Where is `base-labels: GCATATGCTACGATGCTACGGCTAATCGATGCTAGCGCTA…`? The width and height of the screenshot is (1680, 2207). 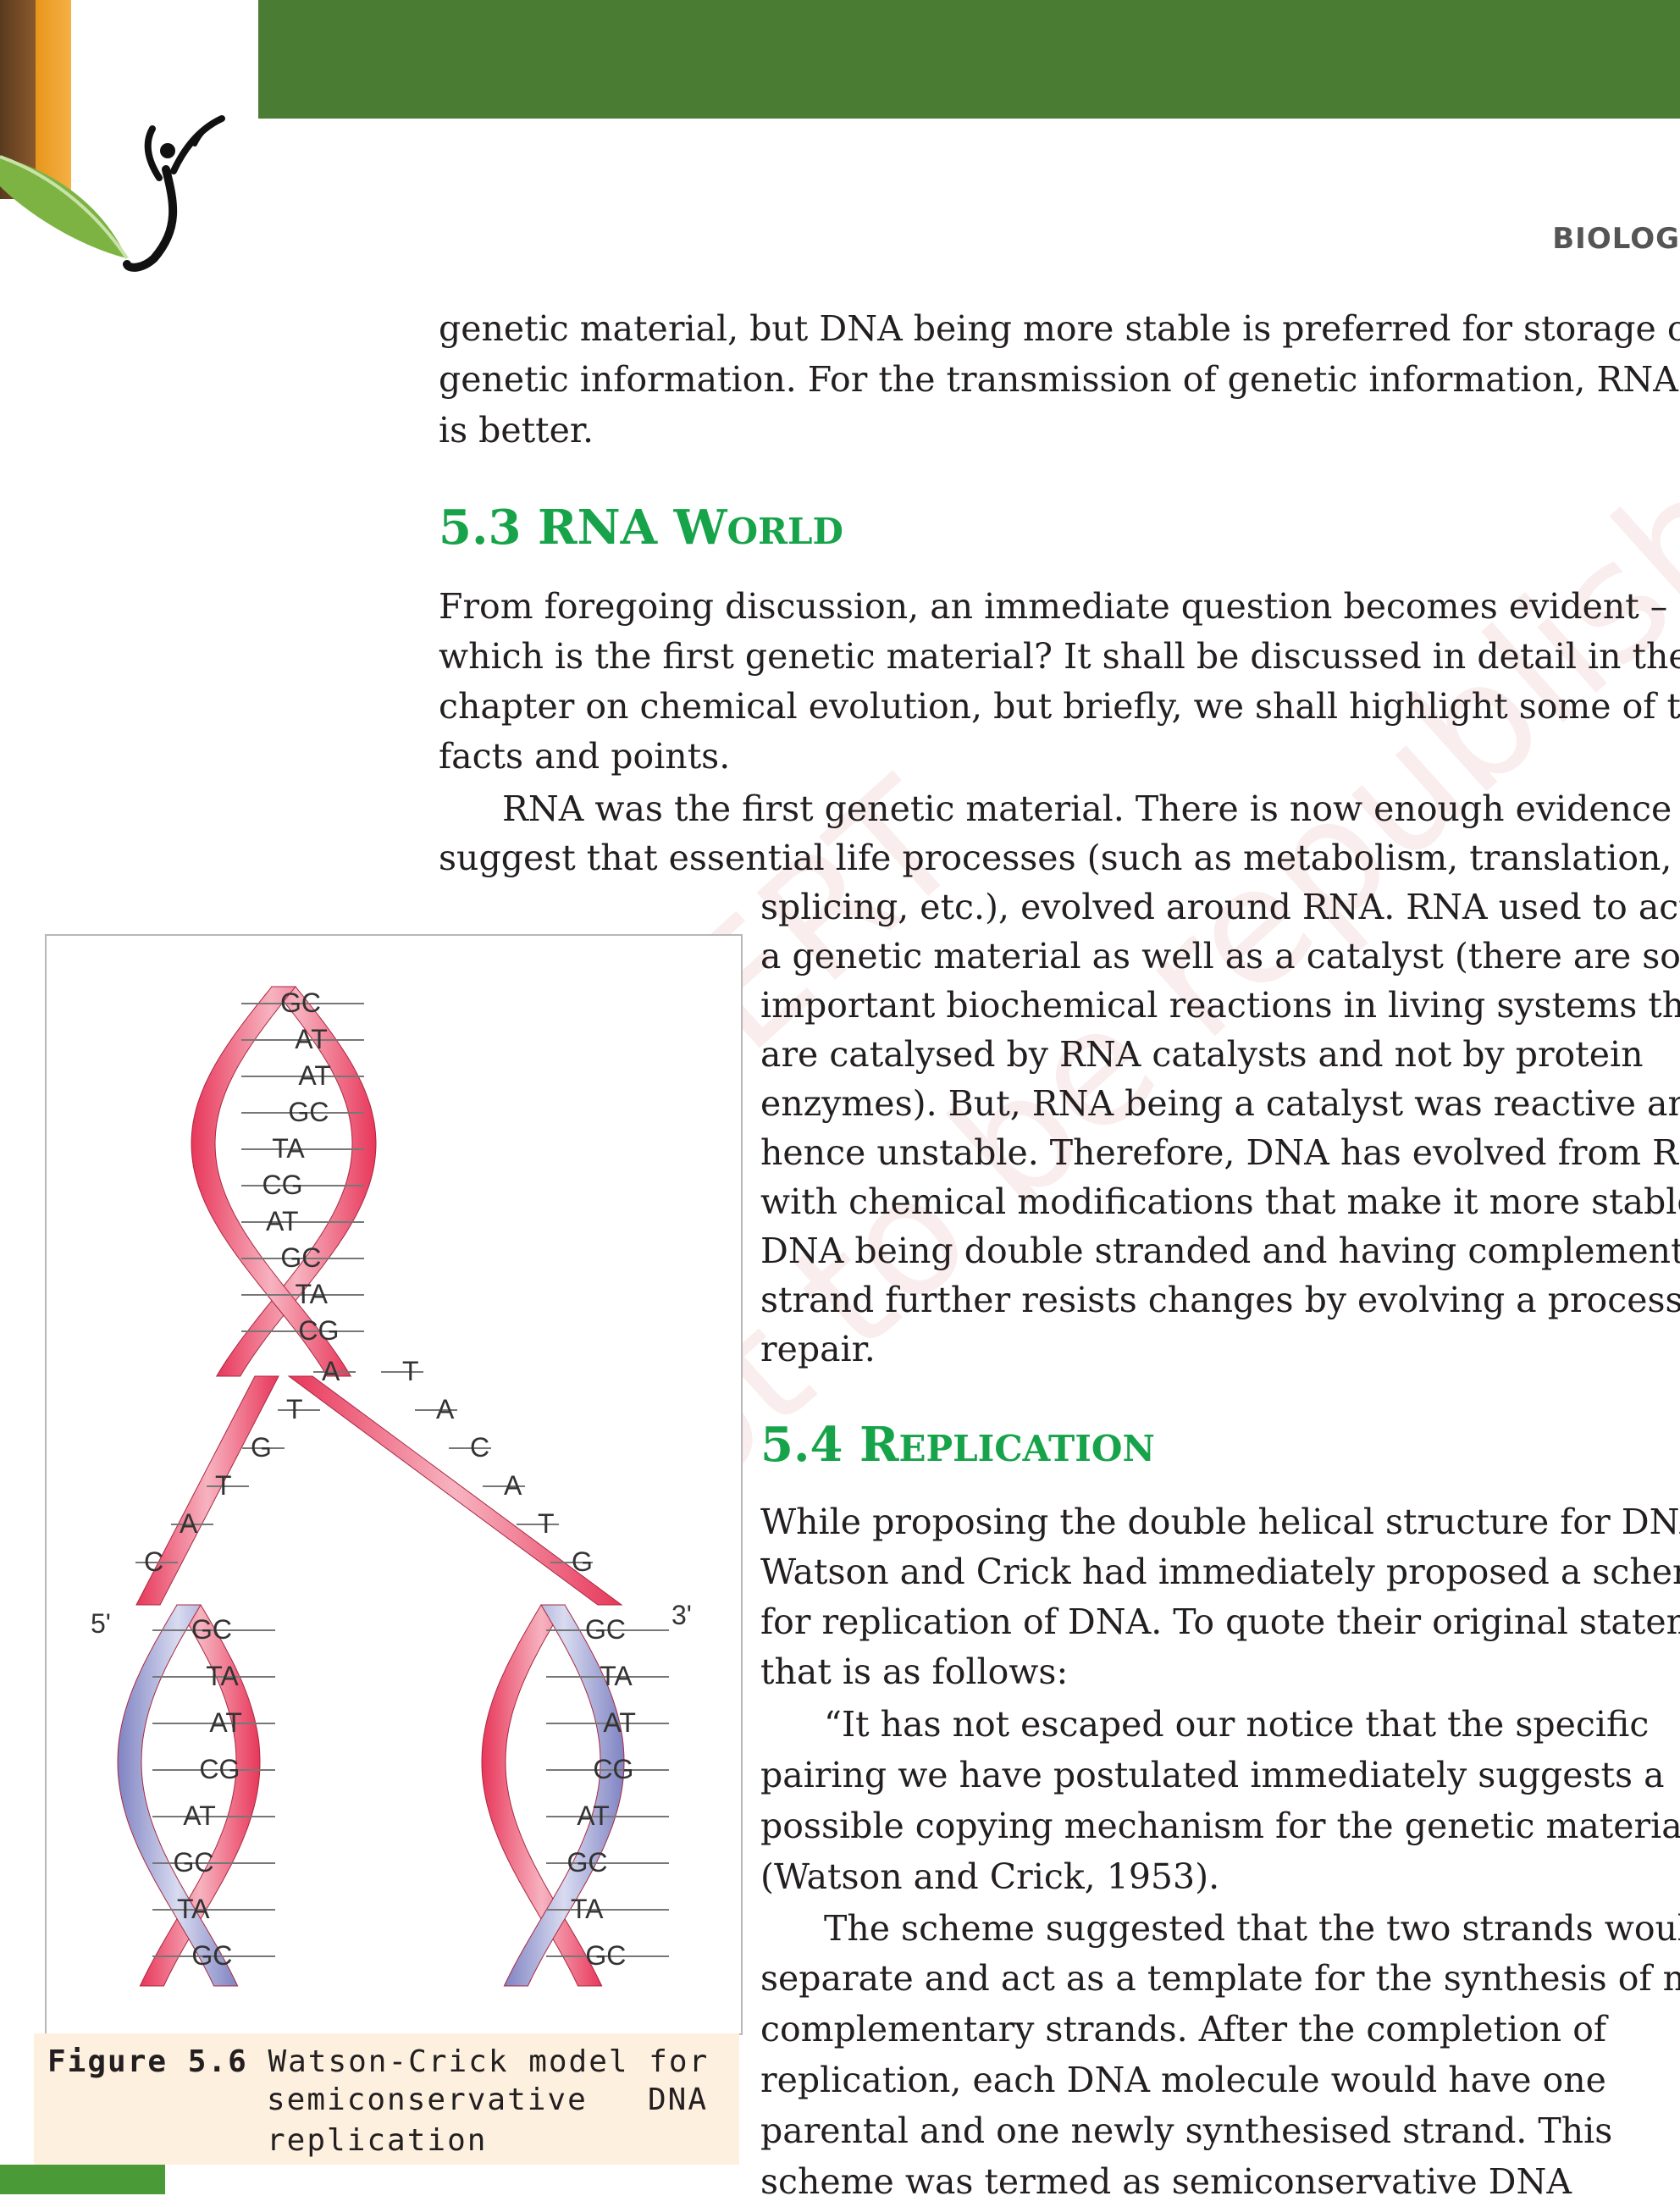 base-labels: GCATATGCTACGATGCTACGGCTAATCGATGCTAGCGCTA… is located at coordinates (390, 1479).